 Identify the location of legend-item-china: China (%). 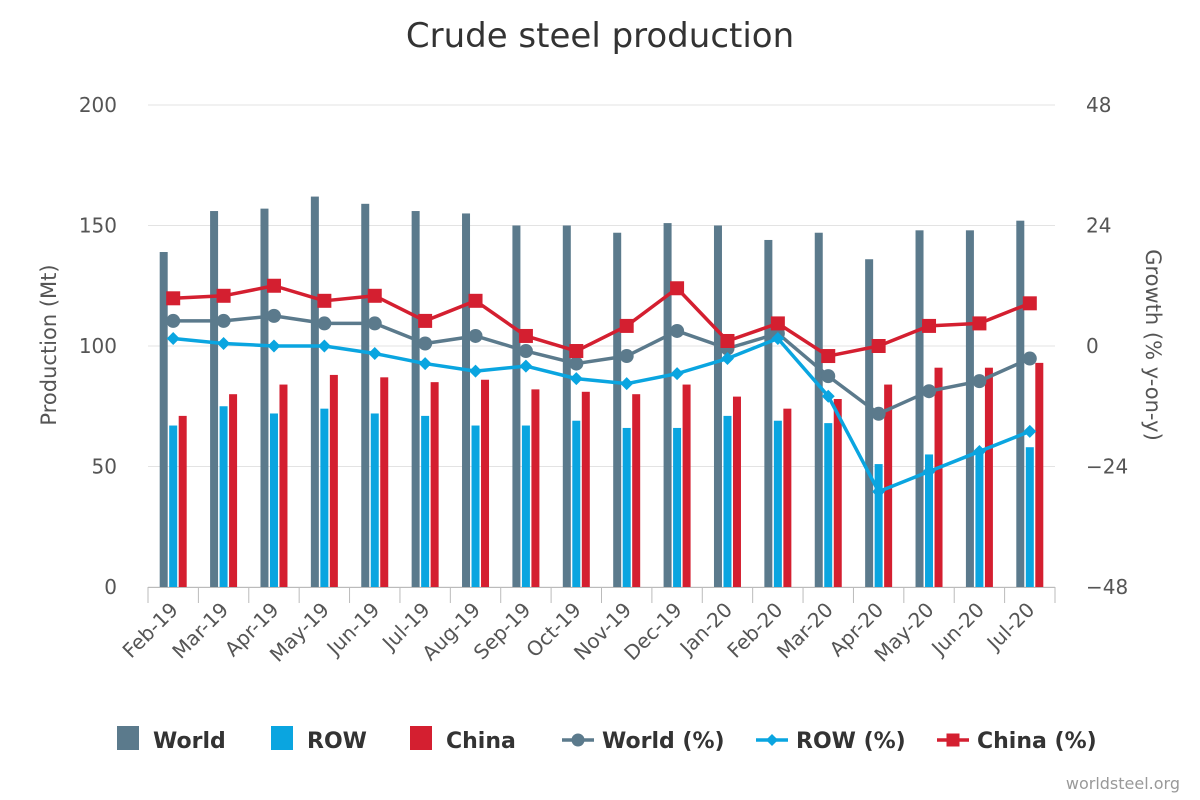
(1017, 741).